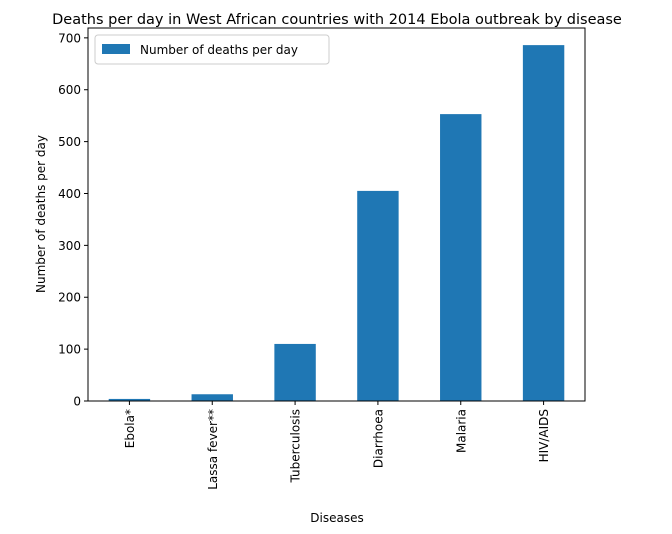 This screenshot has width=672, height=534. I want to click on y-tick-label: 600, so click(69, 90).